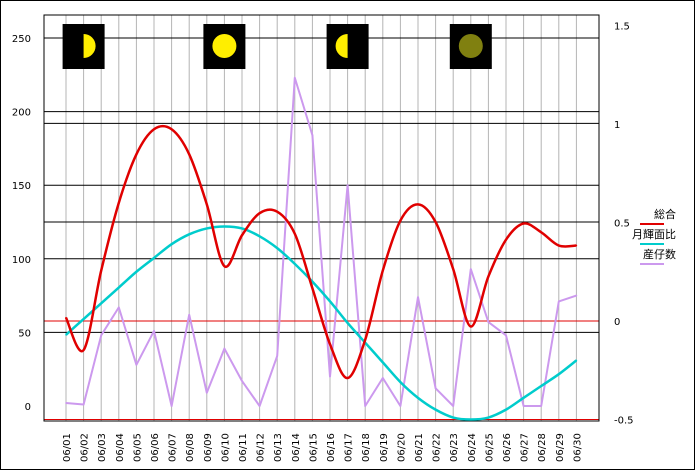  Describe the element at coordinates (454, 447) in the screenshot. I see `x-tick-label: 06/23` at that location.